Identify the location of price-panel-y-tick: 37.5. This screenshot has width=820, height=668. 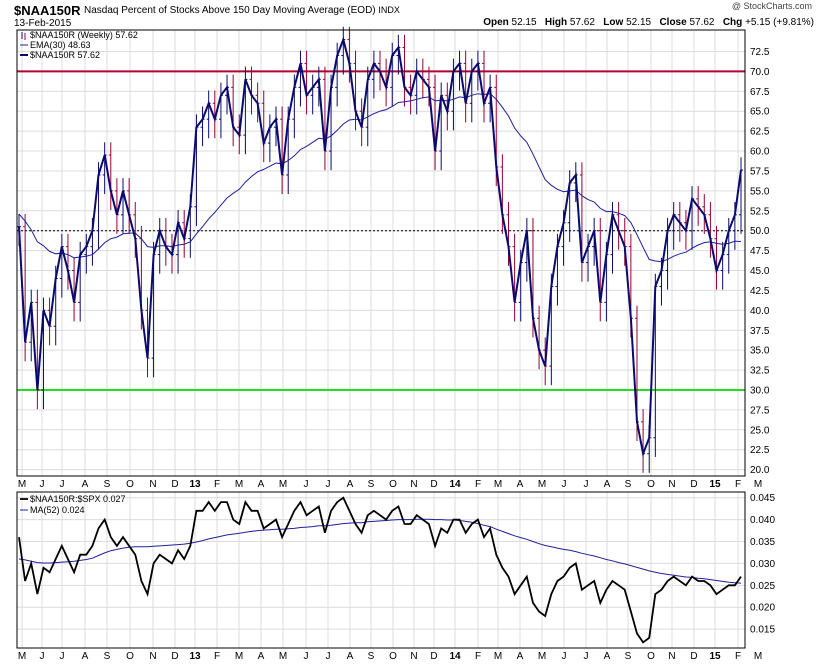
(760, 331).